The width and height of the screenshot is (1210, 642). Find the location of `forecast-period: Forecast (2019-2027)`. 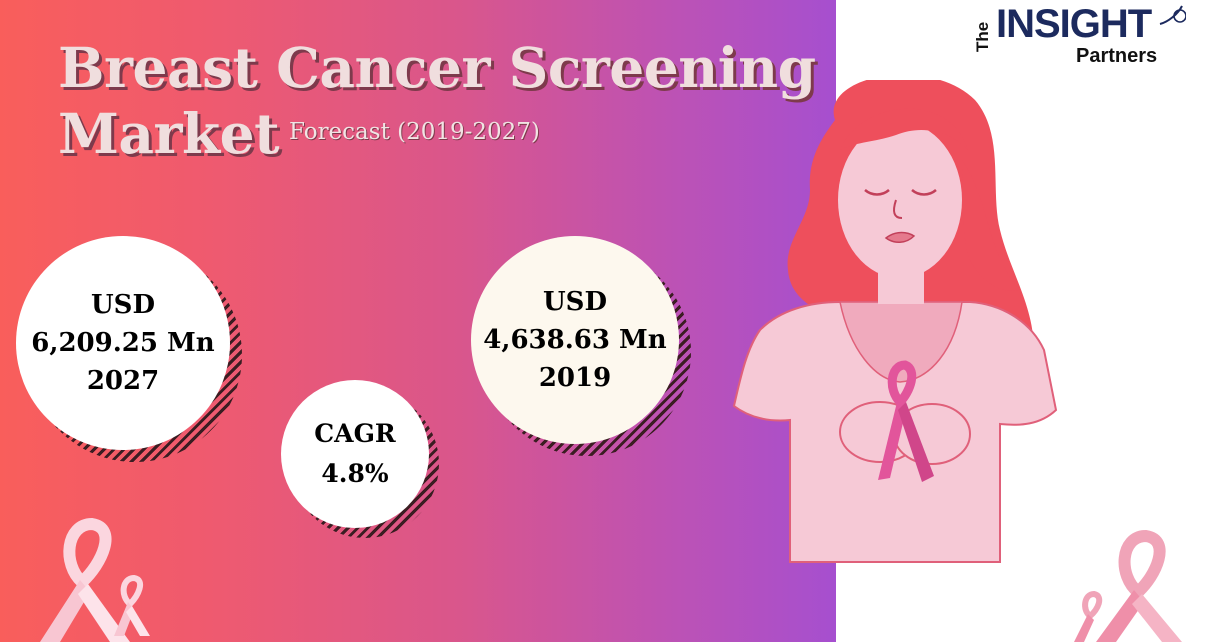

forecast-period: Forecast (2019-2027) is located at coordinates (414, 132).